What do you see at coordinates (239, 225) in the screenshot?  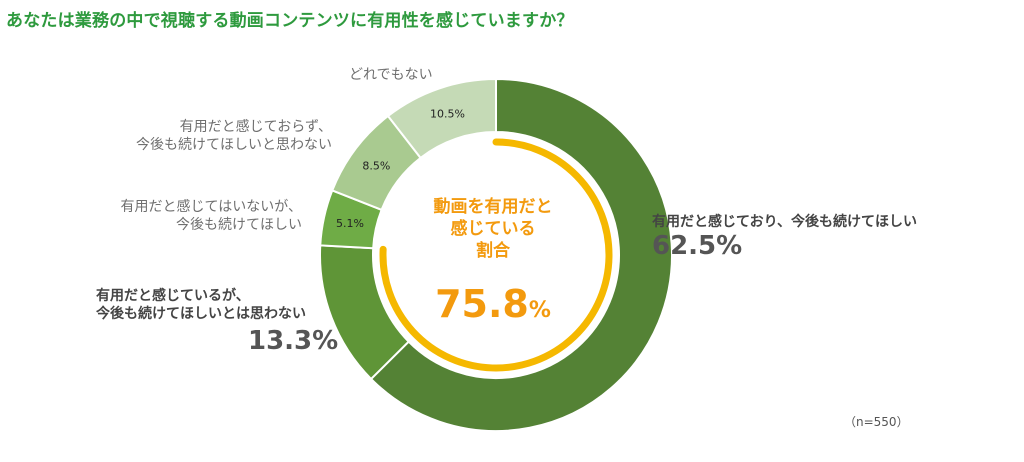 I see `label-not-useful-continue-line2: 今後も続けてほしい` at bounding box center [239, 225].